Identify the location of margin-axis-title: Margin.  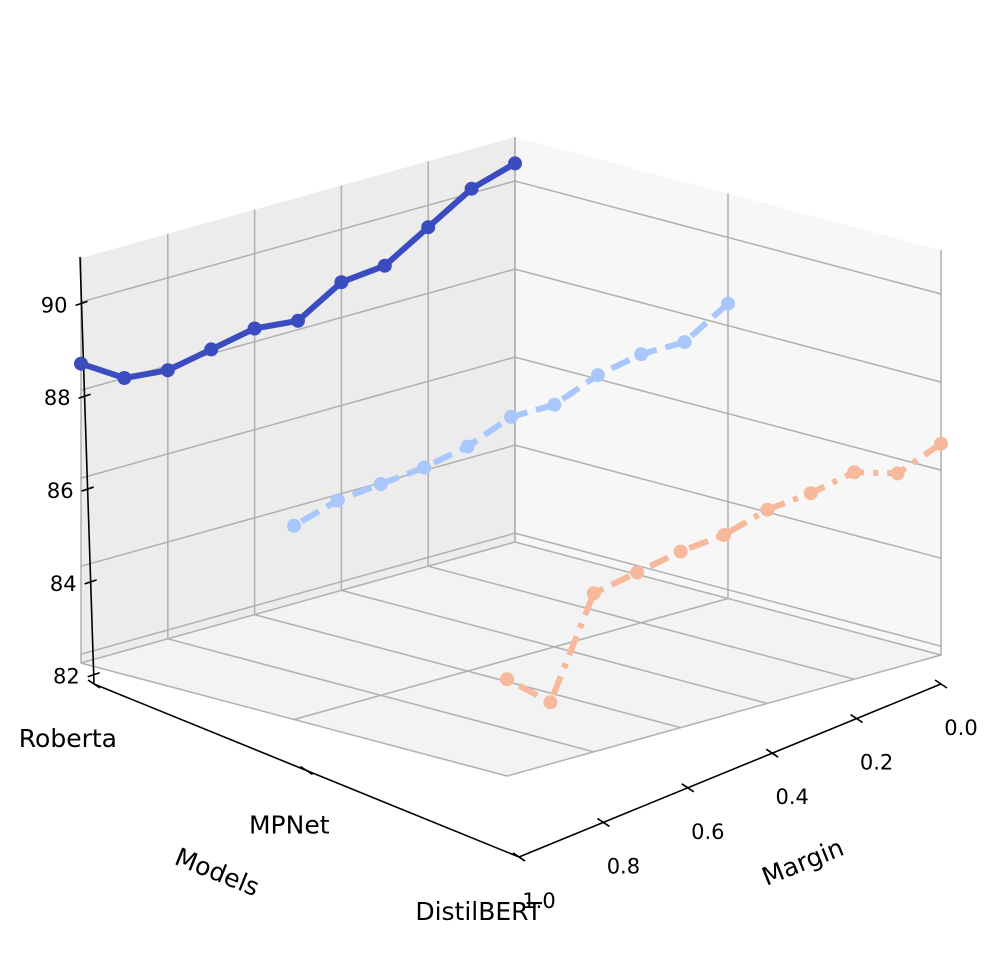
(803, 862).